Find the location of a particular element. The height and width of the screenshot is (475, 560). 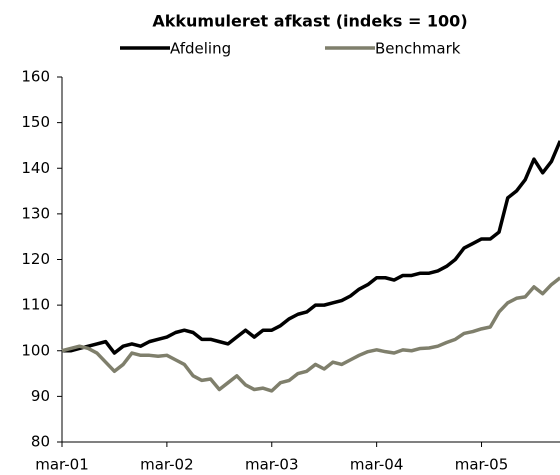

y-tick-label: 120 is located at coordinates (35, 259).